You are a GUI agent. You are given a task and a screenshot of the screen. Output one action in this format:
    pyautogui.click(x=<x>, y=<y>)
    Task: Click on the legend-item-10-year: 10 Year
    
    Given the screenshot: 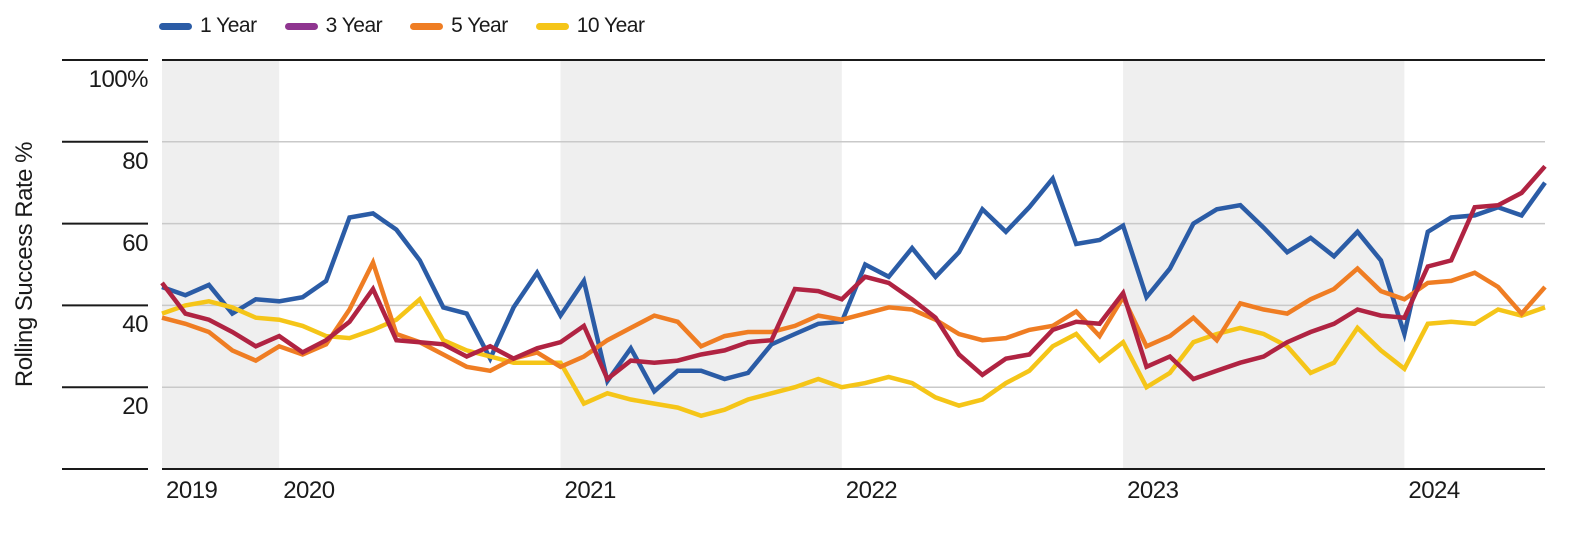 What is the action you would take?
    pyautogui.click(x=590, y=26)
    